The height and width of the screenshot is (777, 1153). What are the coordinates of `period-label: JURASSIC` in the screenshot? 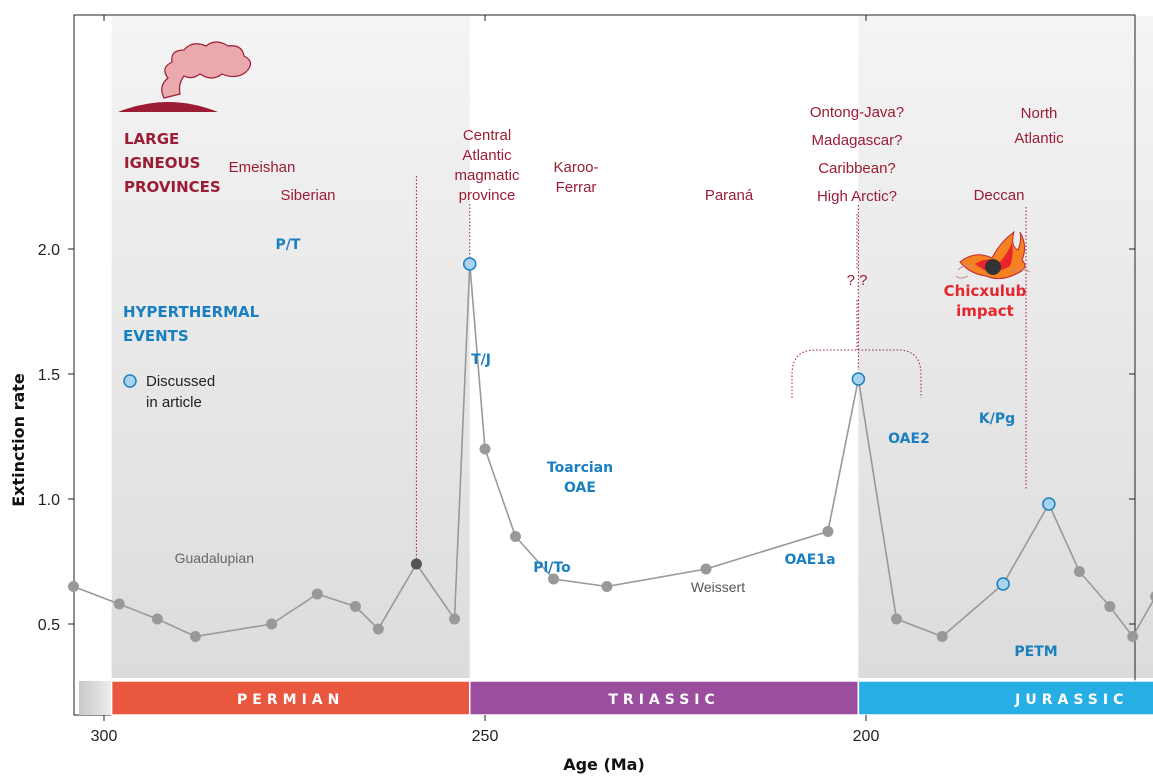 It's located at (1071, 700).